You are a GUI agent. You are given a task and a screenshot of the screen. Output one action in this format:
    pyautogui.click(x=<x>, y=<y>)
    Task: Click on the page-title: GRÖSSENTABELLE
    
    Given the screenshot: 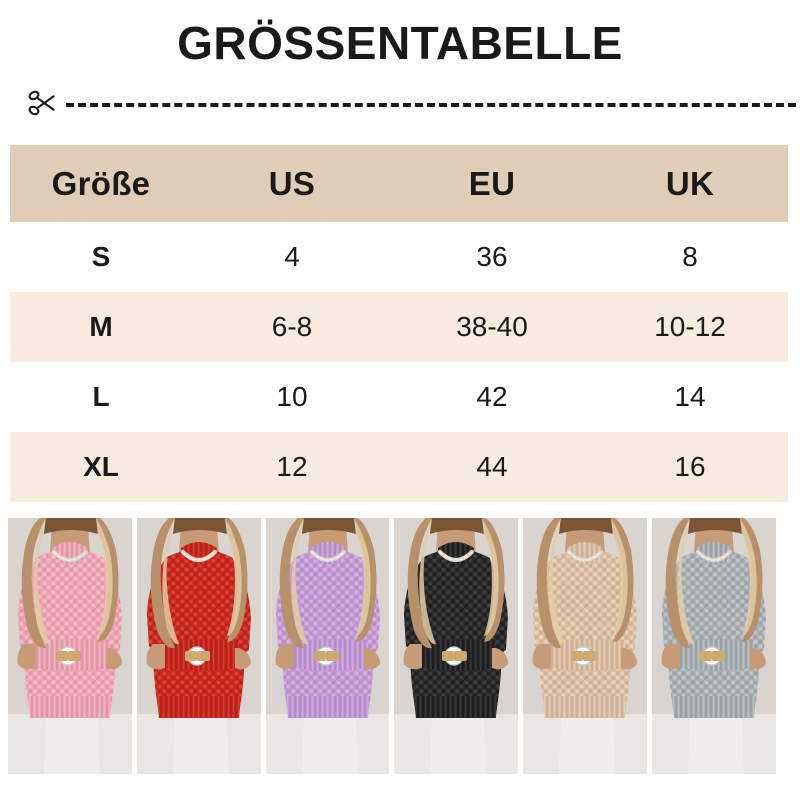 What is the action you would take?
    pyautogui.click(x=400, y=43)
    